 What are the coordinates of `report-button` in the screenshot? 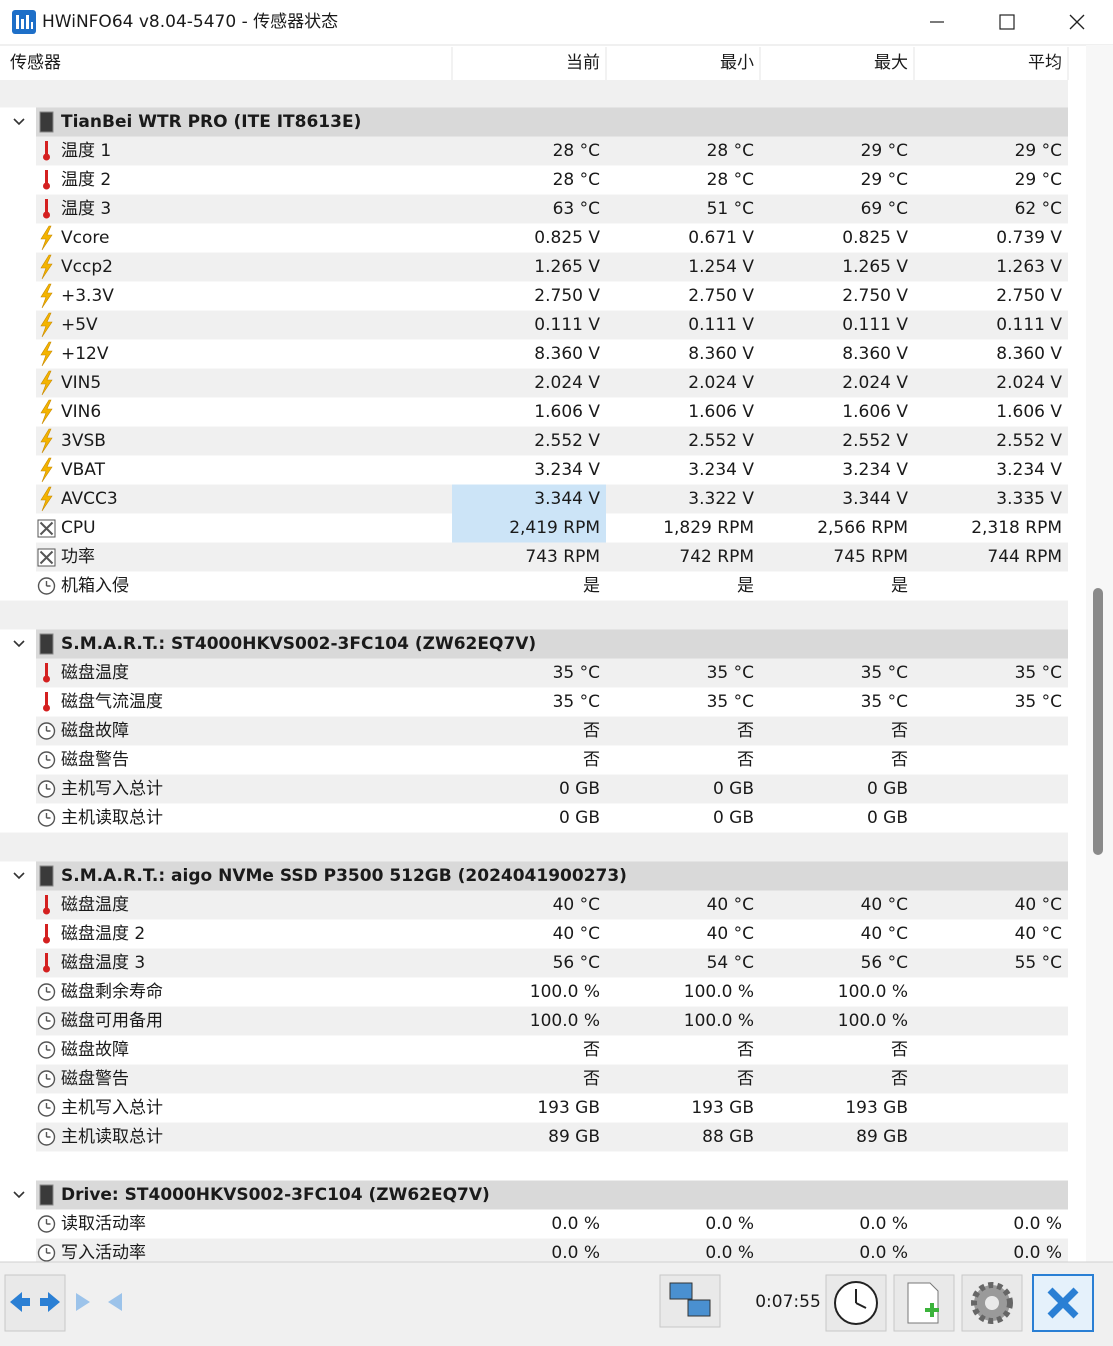 It's located at (924, 1303).